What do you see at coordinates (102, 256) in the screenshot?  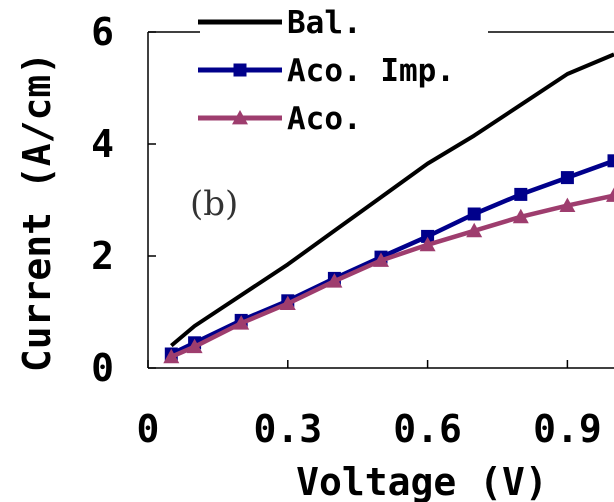 I see `y-tick-label: 2` at bounding box center [102, 256].